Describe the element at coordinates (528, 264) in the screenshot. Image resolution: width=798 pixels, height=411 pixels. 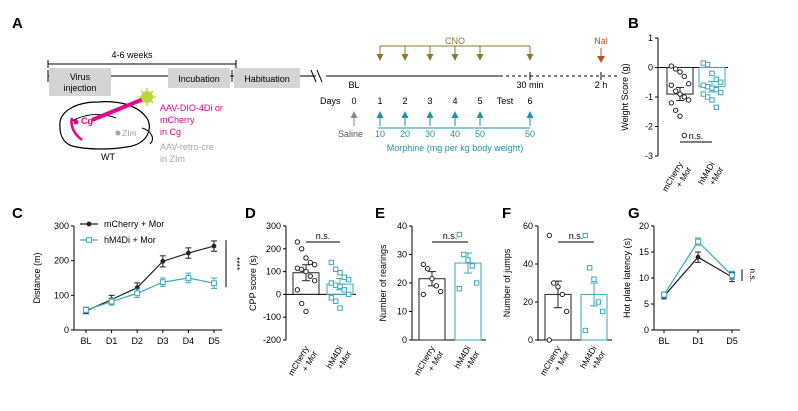
I see `y-tick-label: 40` at that location.